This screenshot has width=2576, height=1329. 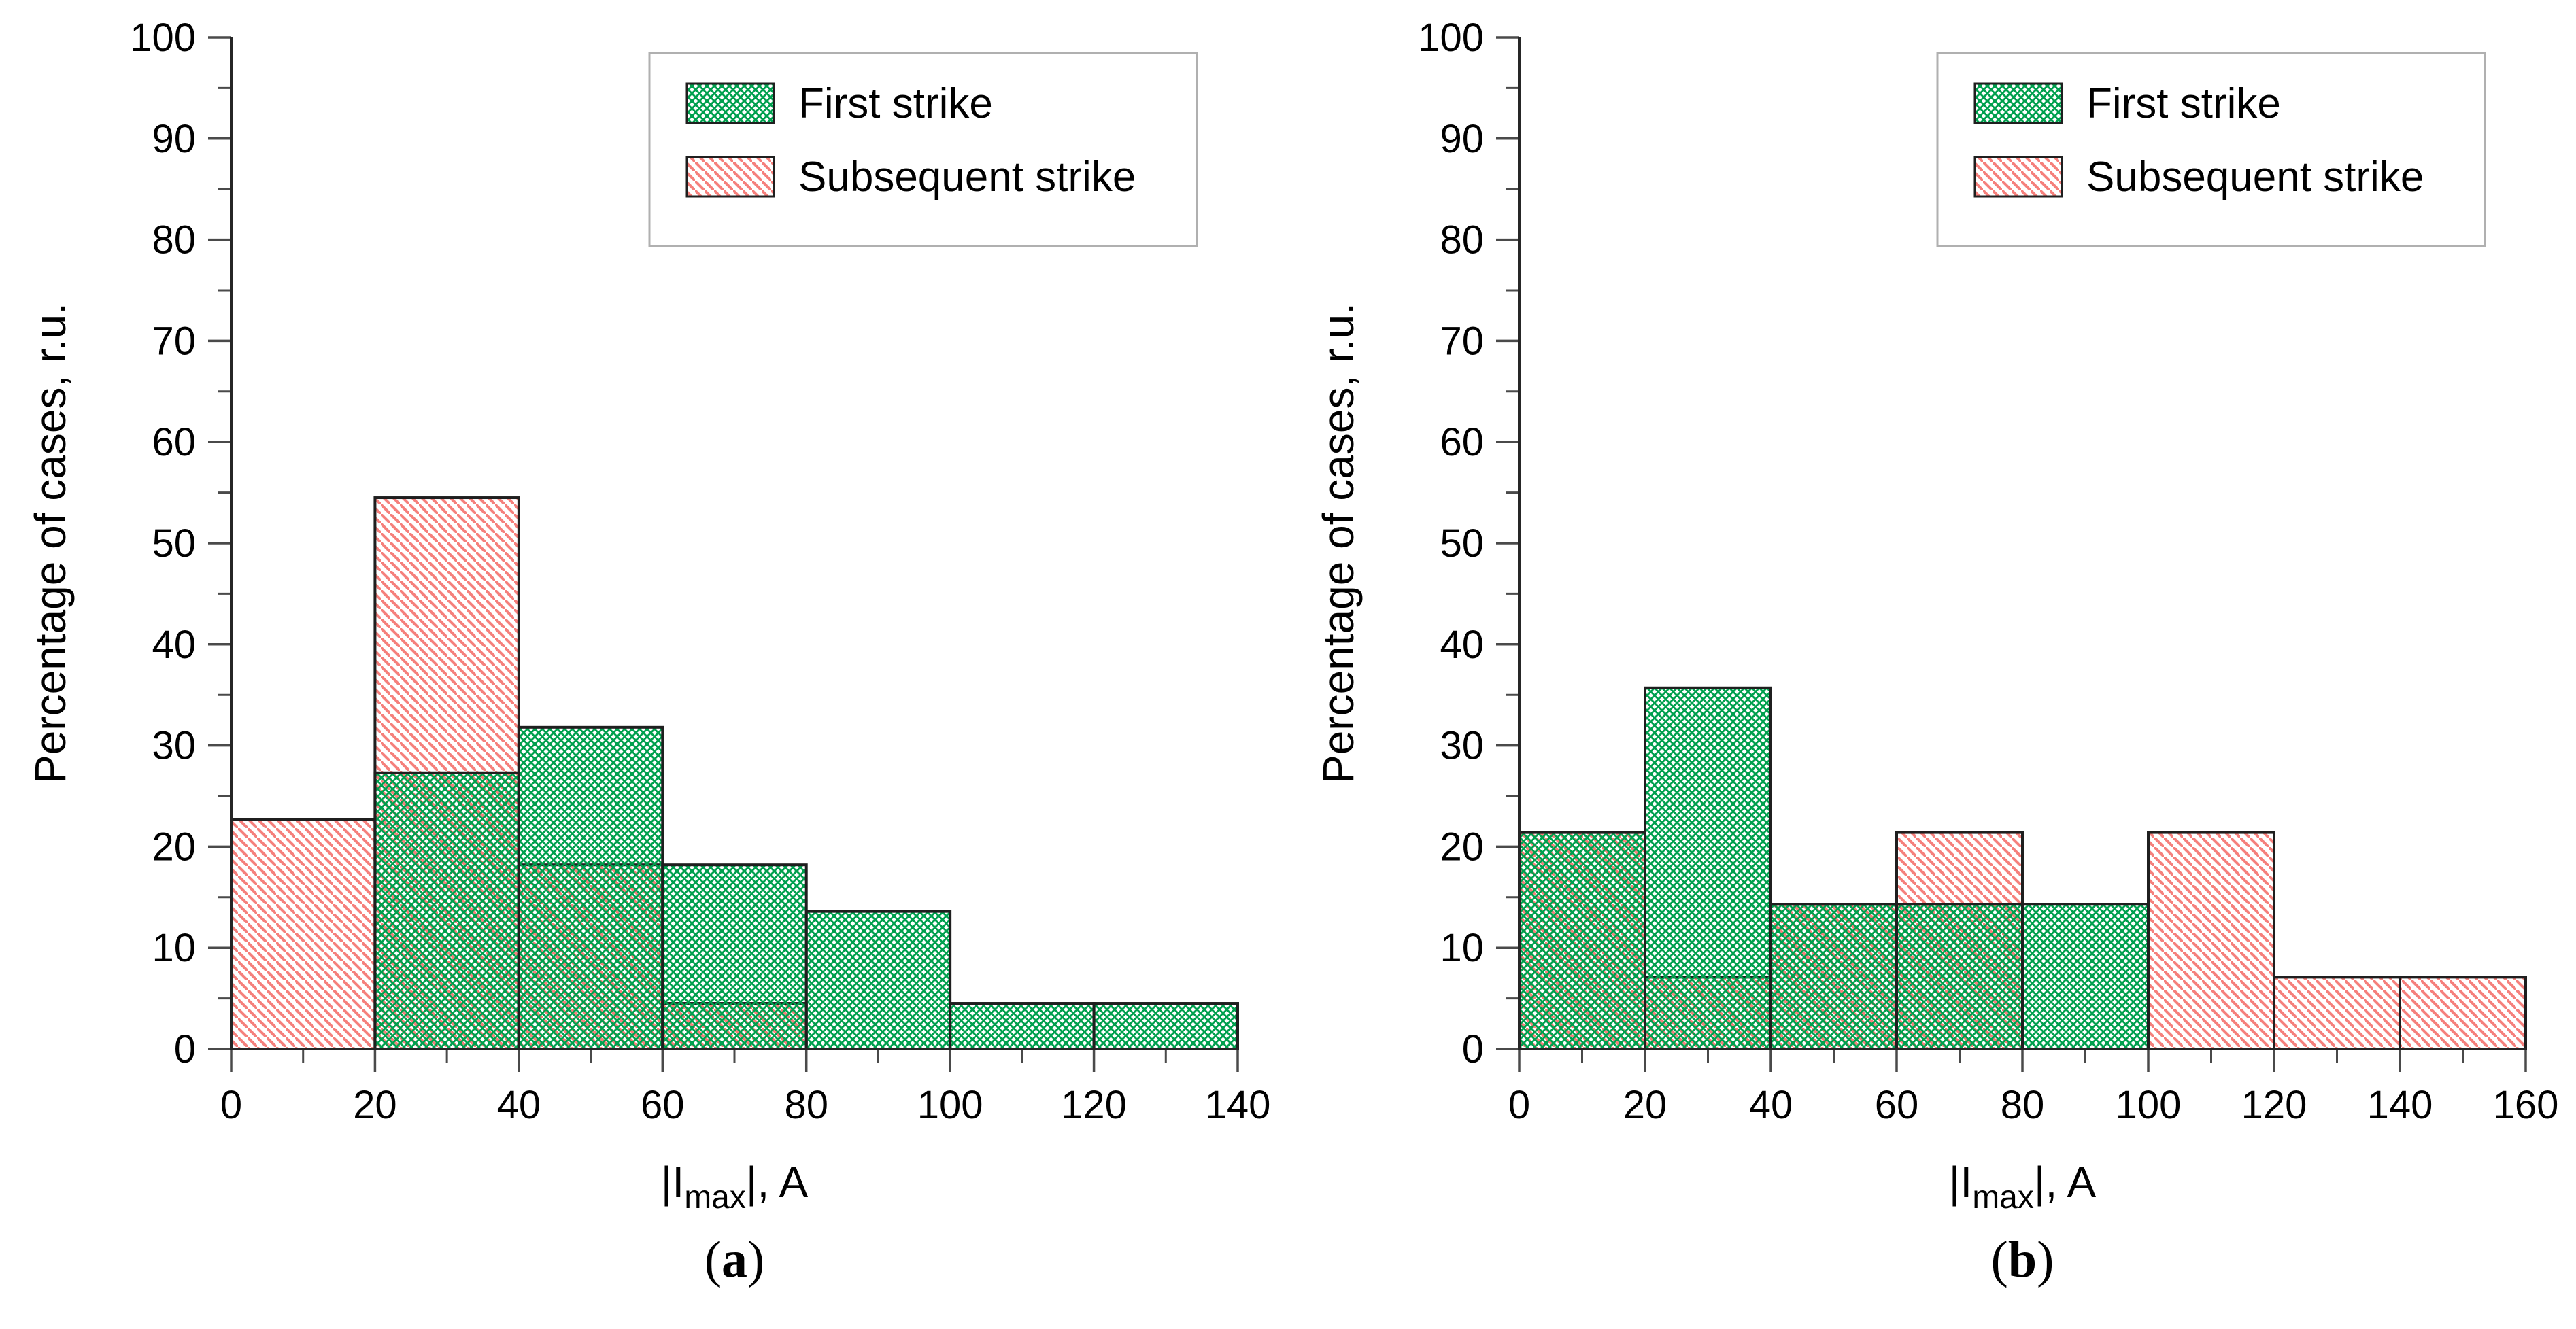 I want to click on bars, so click(x=2022, y=868).